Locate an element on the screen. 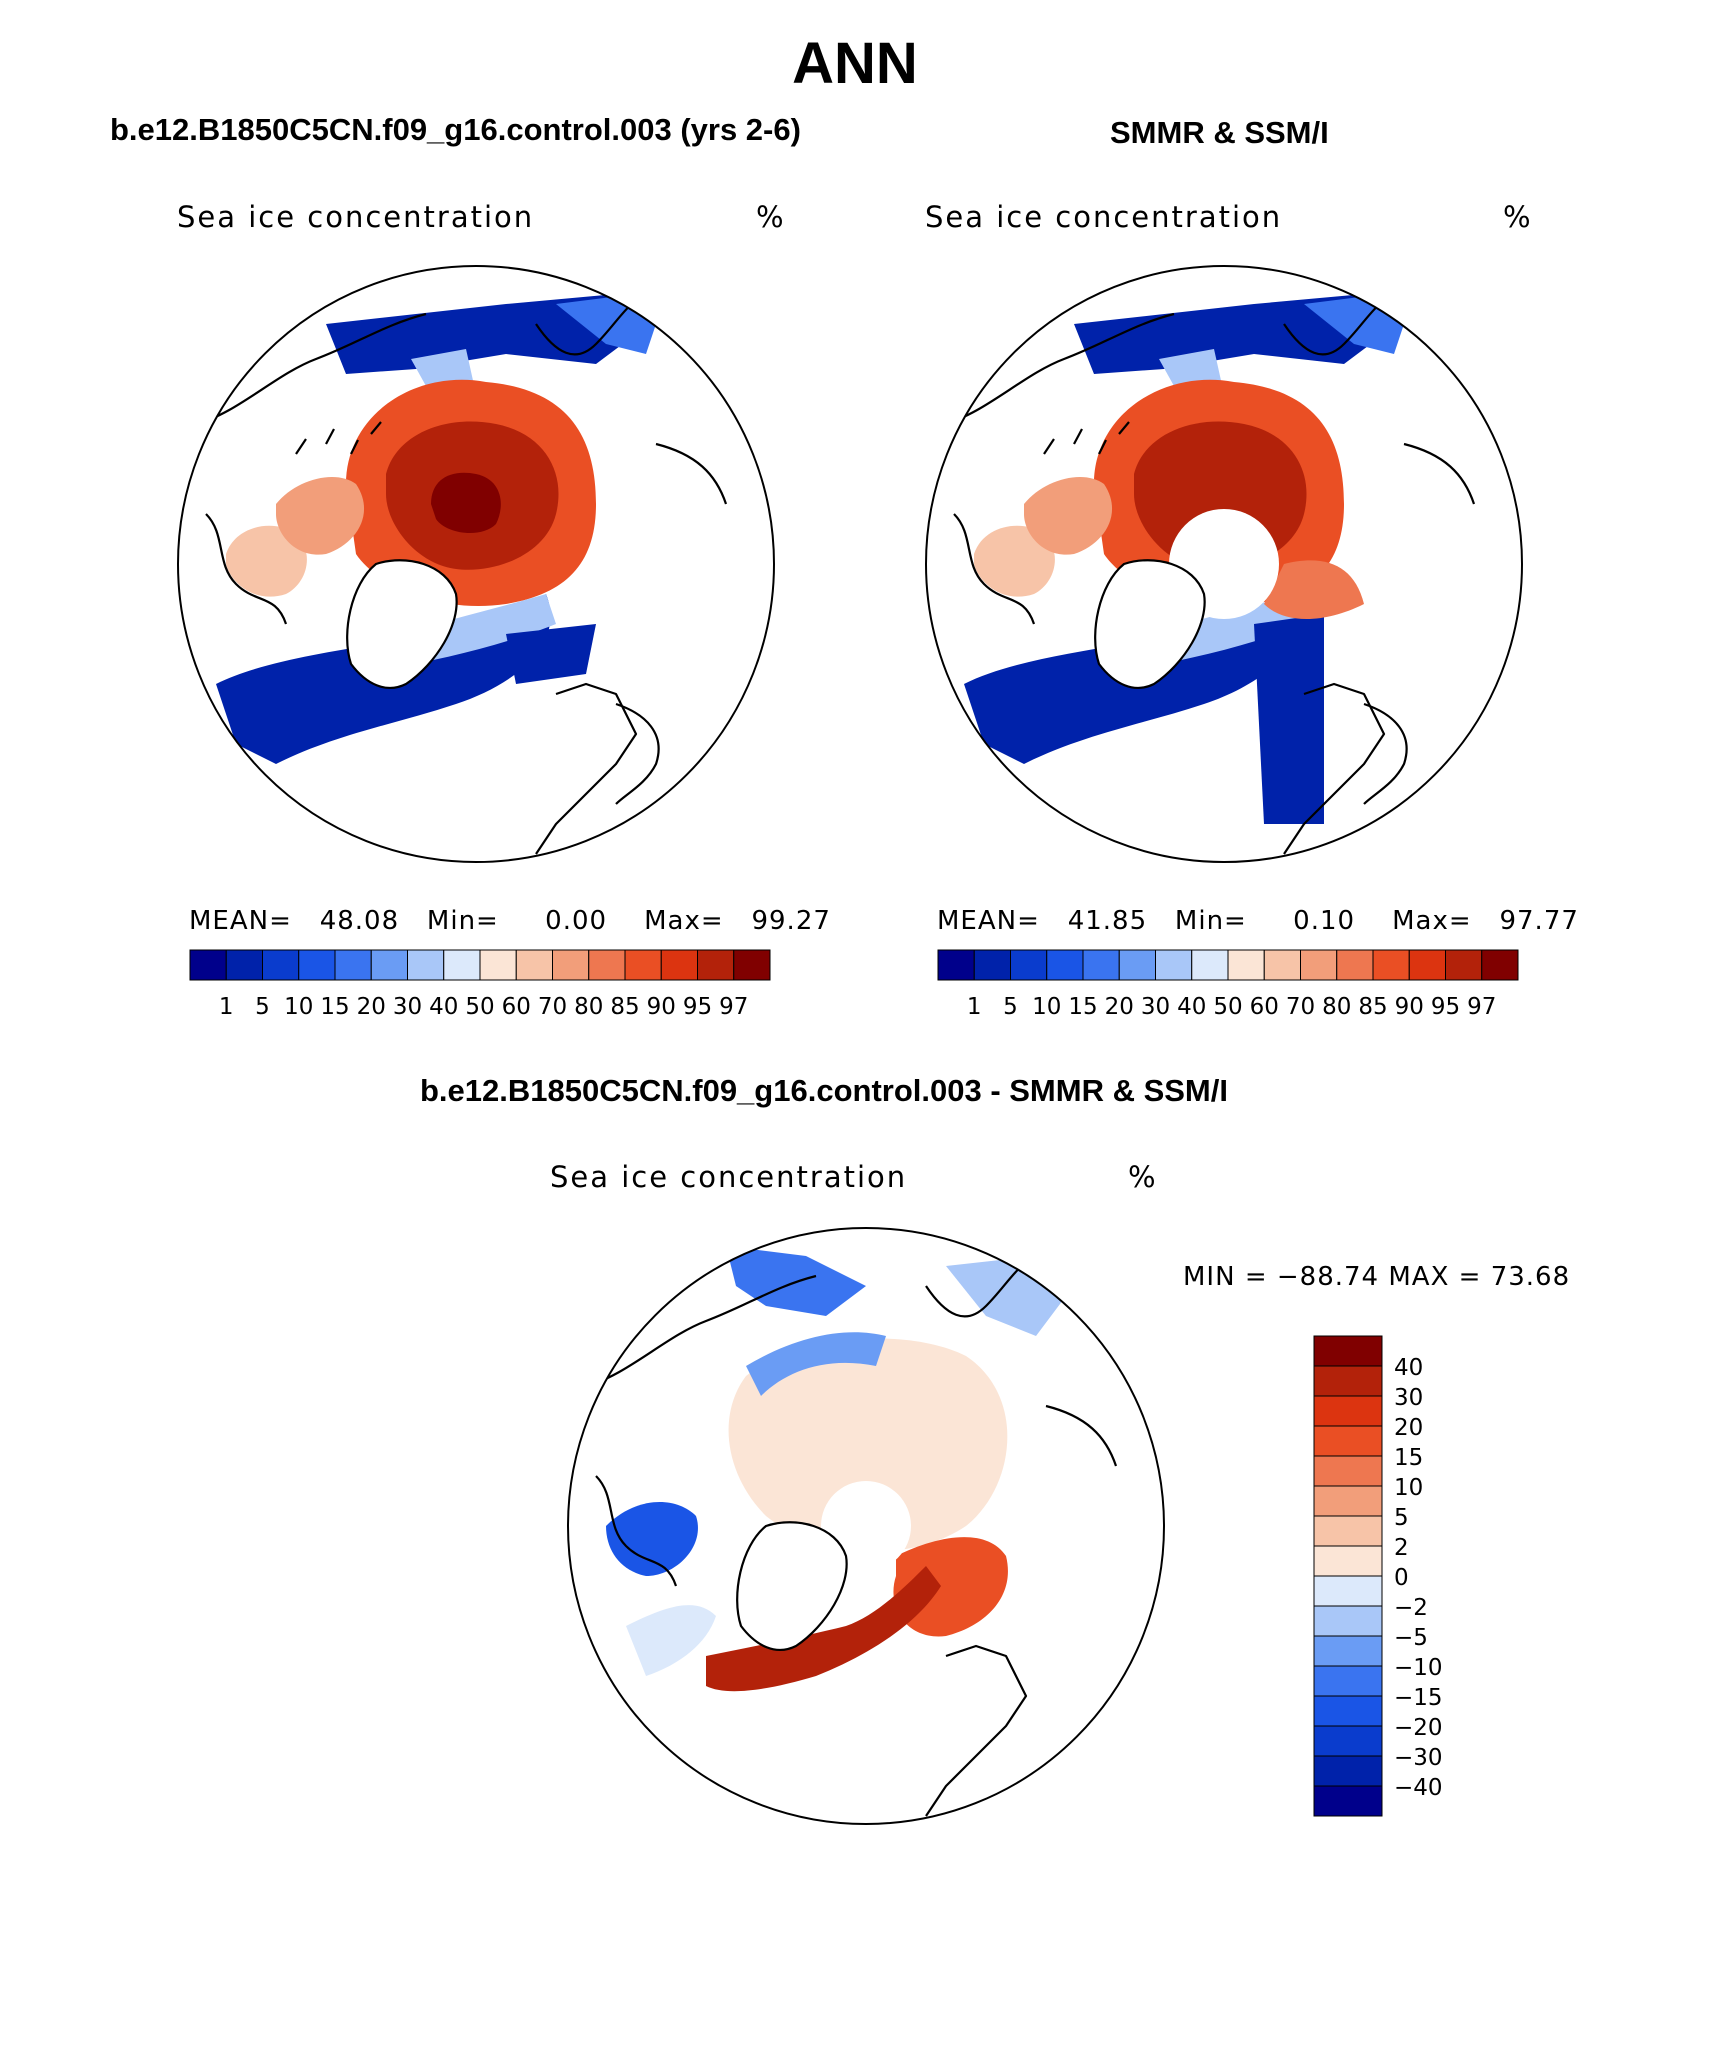 Image resolution: width=1710 pixels, height=2061 pixels. field-kara-ice is located at coordinates (1314, 589).